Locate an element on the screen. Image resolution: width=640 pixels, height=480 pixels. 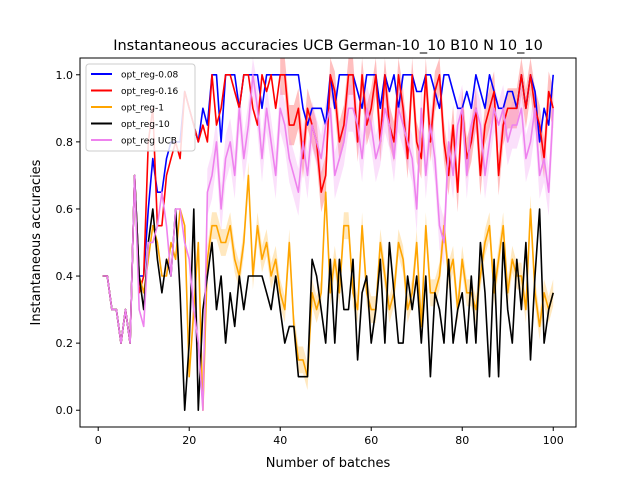
x-tick-label: 20 is located at coordinates (189, 440).